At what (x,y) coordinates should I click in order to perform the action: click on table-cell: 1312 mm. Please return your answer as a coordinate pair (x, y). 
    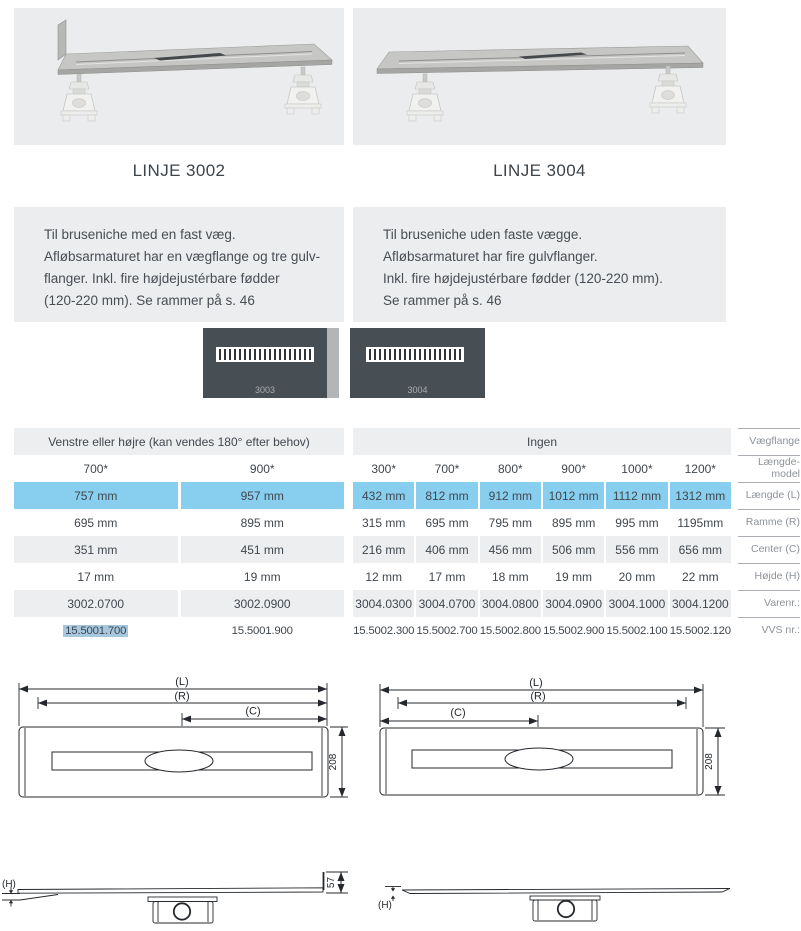
    Looking at the image, I should click on (700, 495).